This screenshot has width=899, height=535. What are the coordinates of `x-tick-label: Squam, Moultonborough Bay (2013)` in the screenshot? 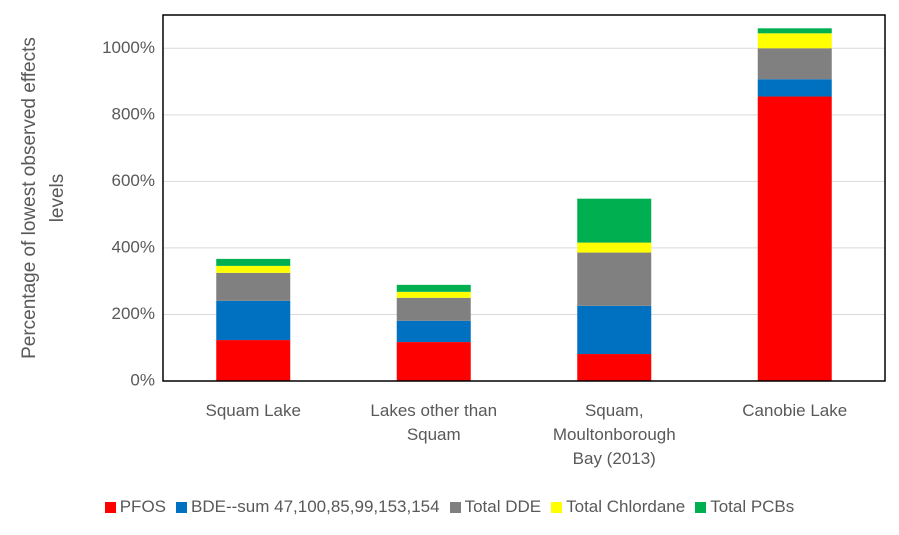 It's located at (614, 434).